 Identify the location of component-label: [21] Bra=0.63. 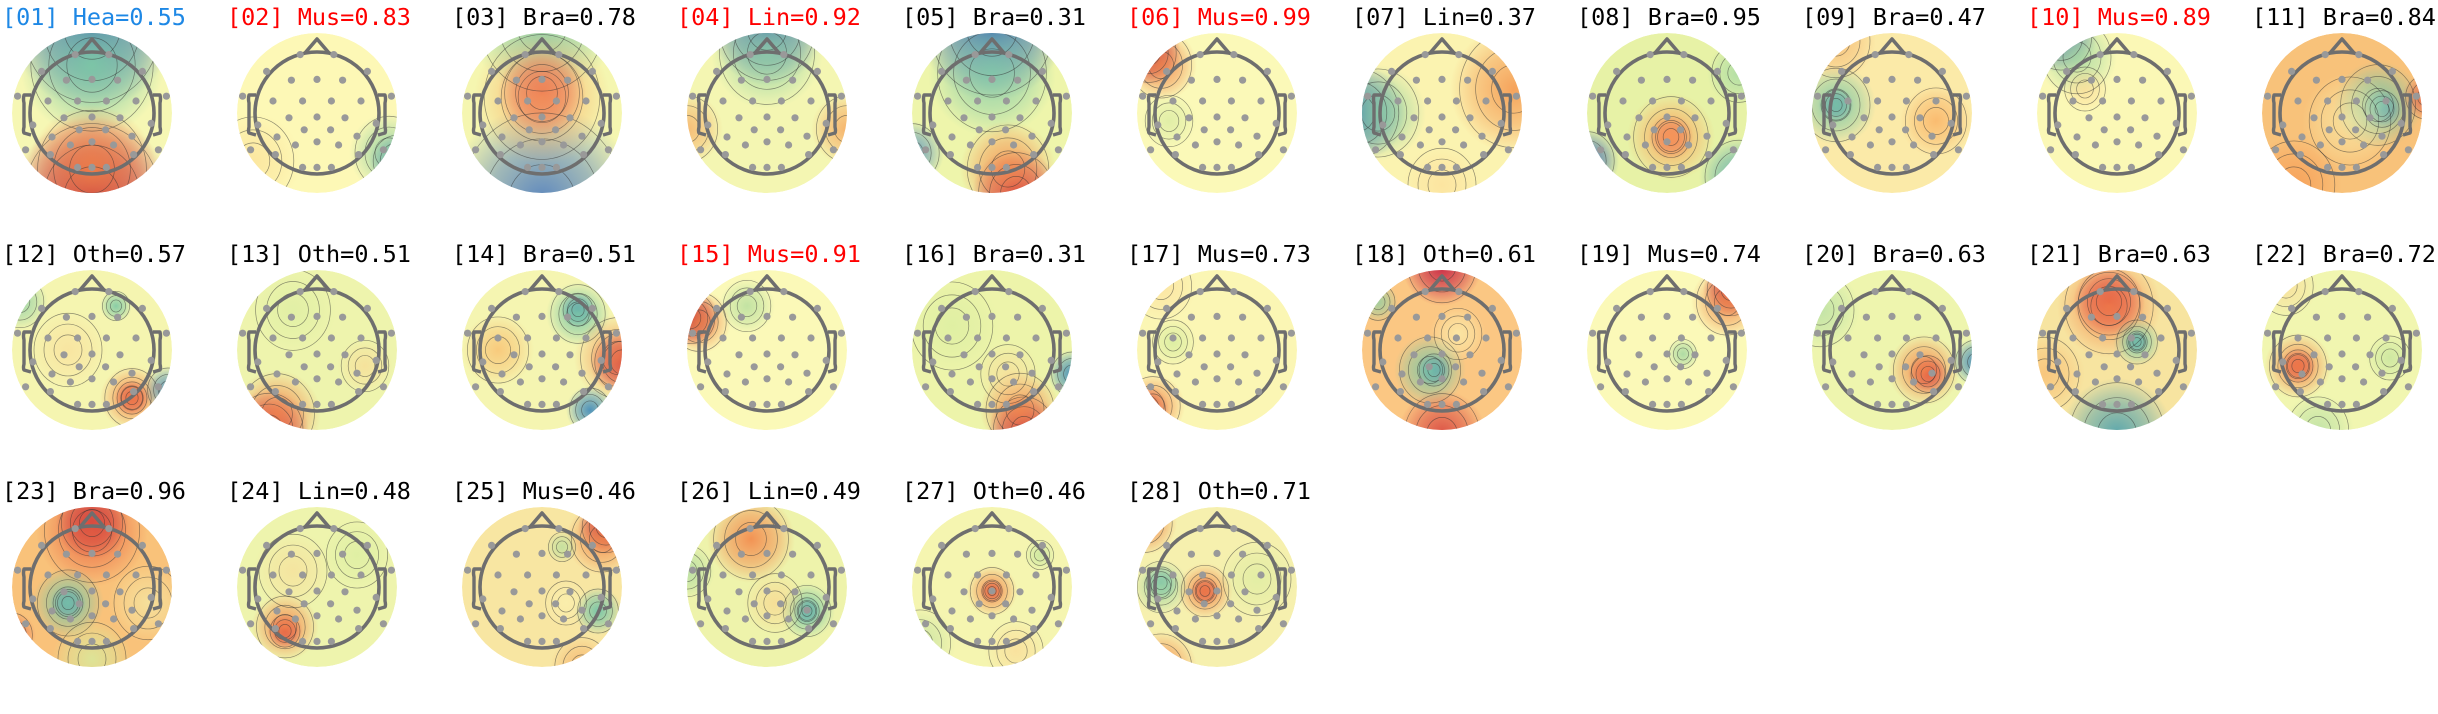
(2119, 254).